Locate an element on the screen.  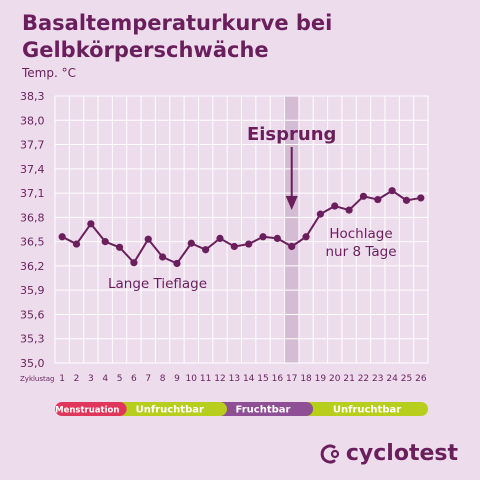
x-tick-label: 1 is located at coordinates (62, 379).